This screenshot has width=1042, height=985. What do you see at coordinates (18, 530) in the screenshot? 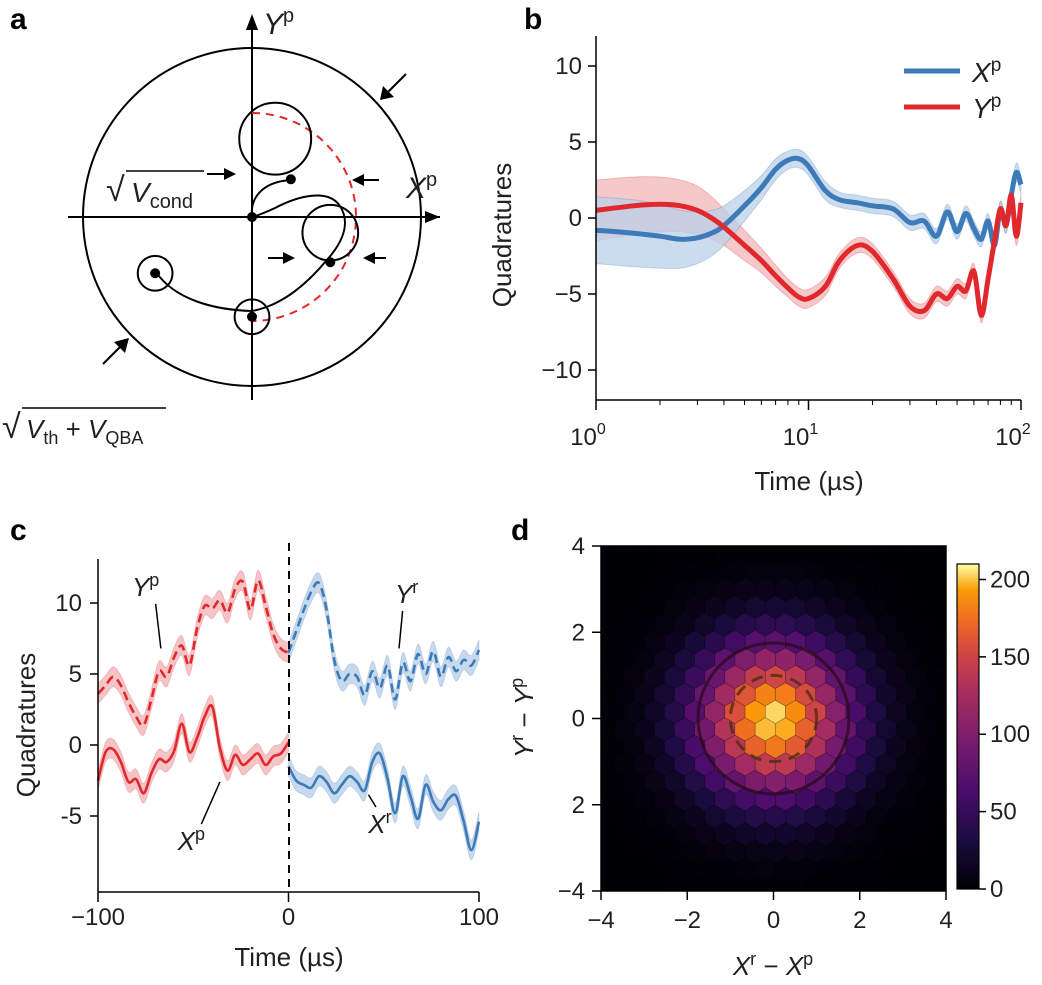
I see `panel-c-label: c` at bounding box center [18, 530].